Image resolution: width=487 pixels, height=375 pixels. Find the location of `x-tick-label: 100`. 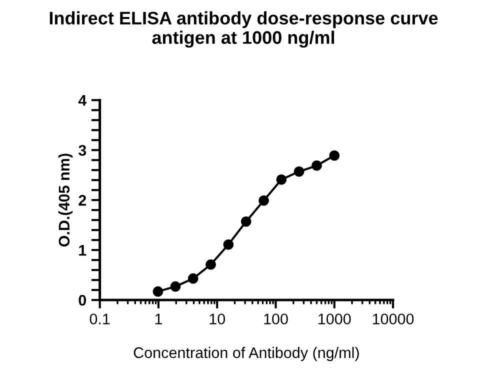

x-tick-label: 100 is located at coordinates (276, 319).